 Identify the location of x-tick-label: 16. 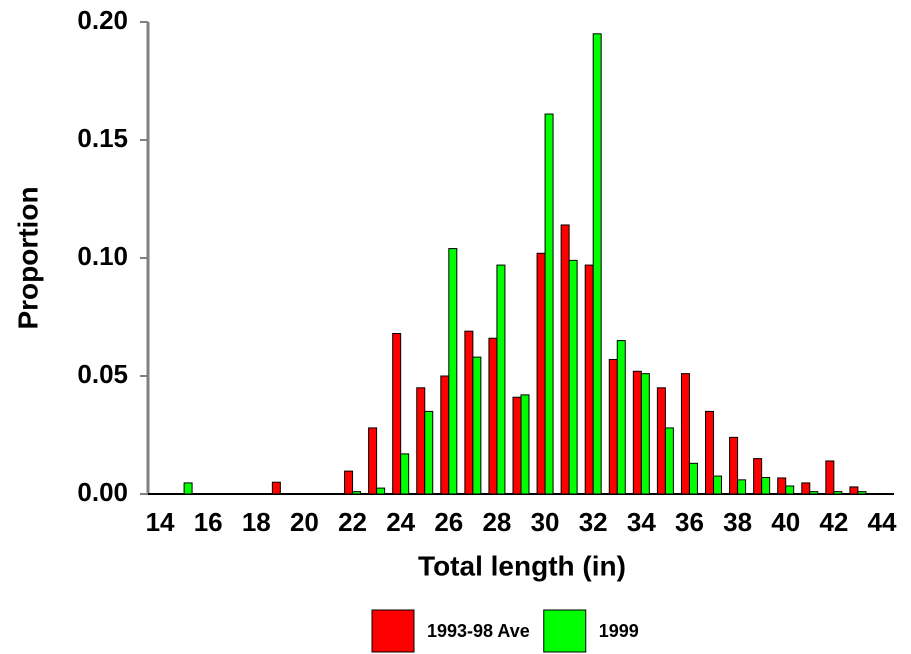
(208, 522).